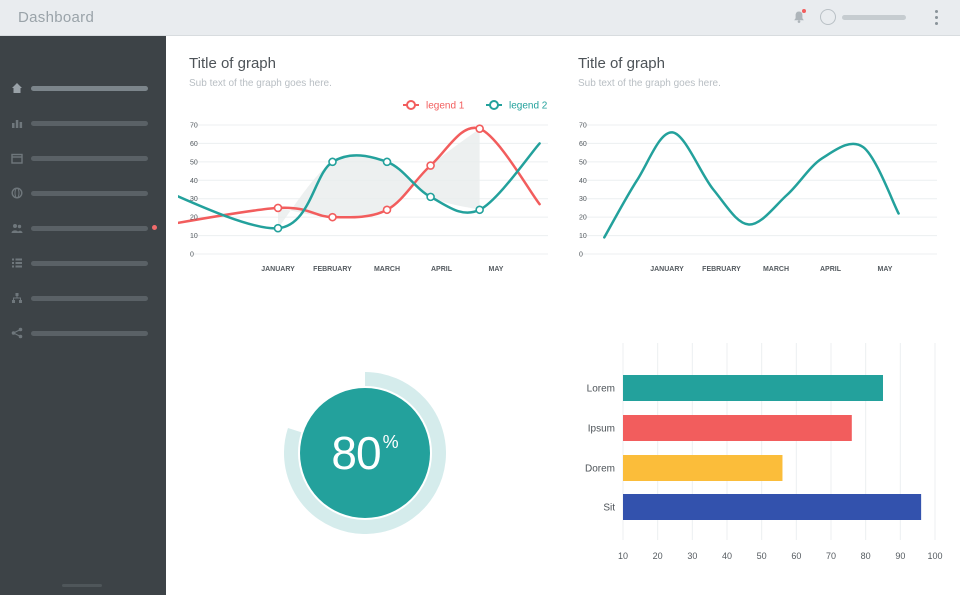 The width and height of the screenshot is (960, 595). I want to click on bar-category-label: Ipsum, so click(601, 429).